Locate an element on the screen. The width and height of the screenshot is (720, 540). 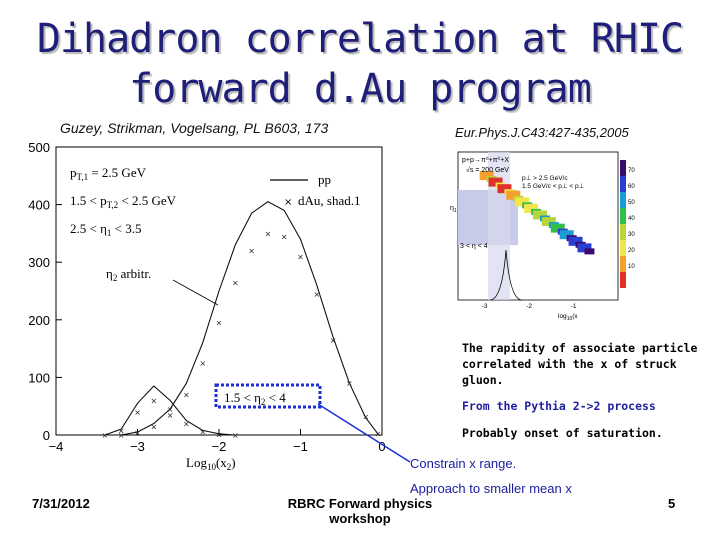
heatmap-process-label: p+p→π⁰+π⁰+X is located at coordinates (485, 160).